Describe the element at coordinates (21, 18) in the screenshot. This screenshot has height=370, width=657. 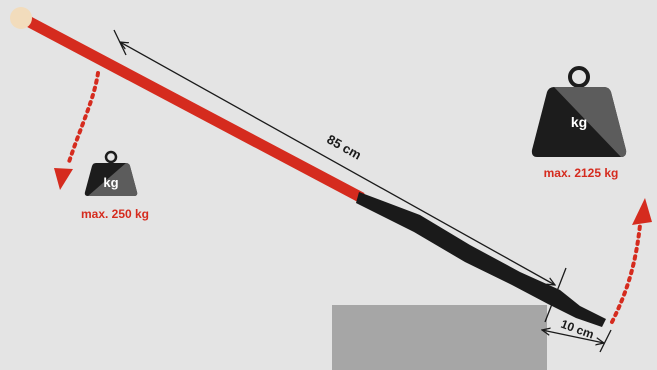
I see `crowbar-tip` at that location.